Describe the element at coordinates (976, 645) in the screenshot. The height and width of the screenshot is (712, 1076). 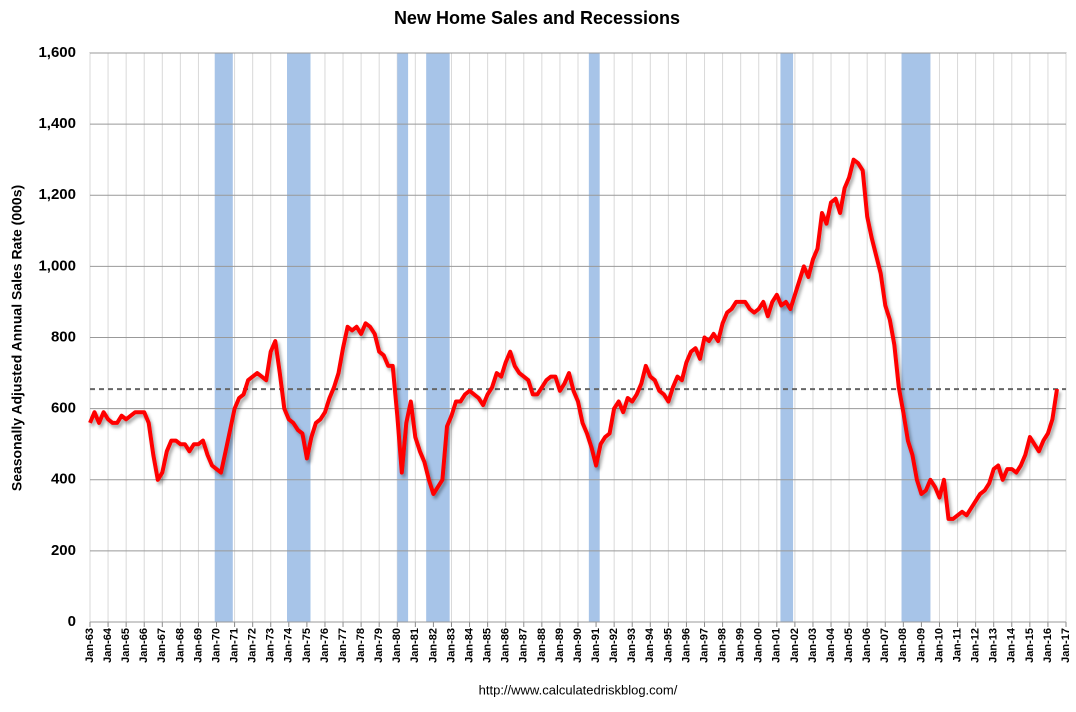
I see `x-tick-label: Jan-12` at that location.